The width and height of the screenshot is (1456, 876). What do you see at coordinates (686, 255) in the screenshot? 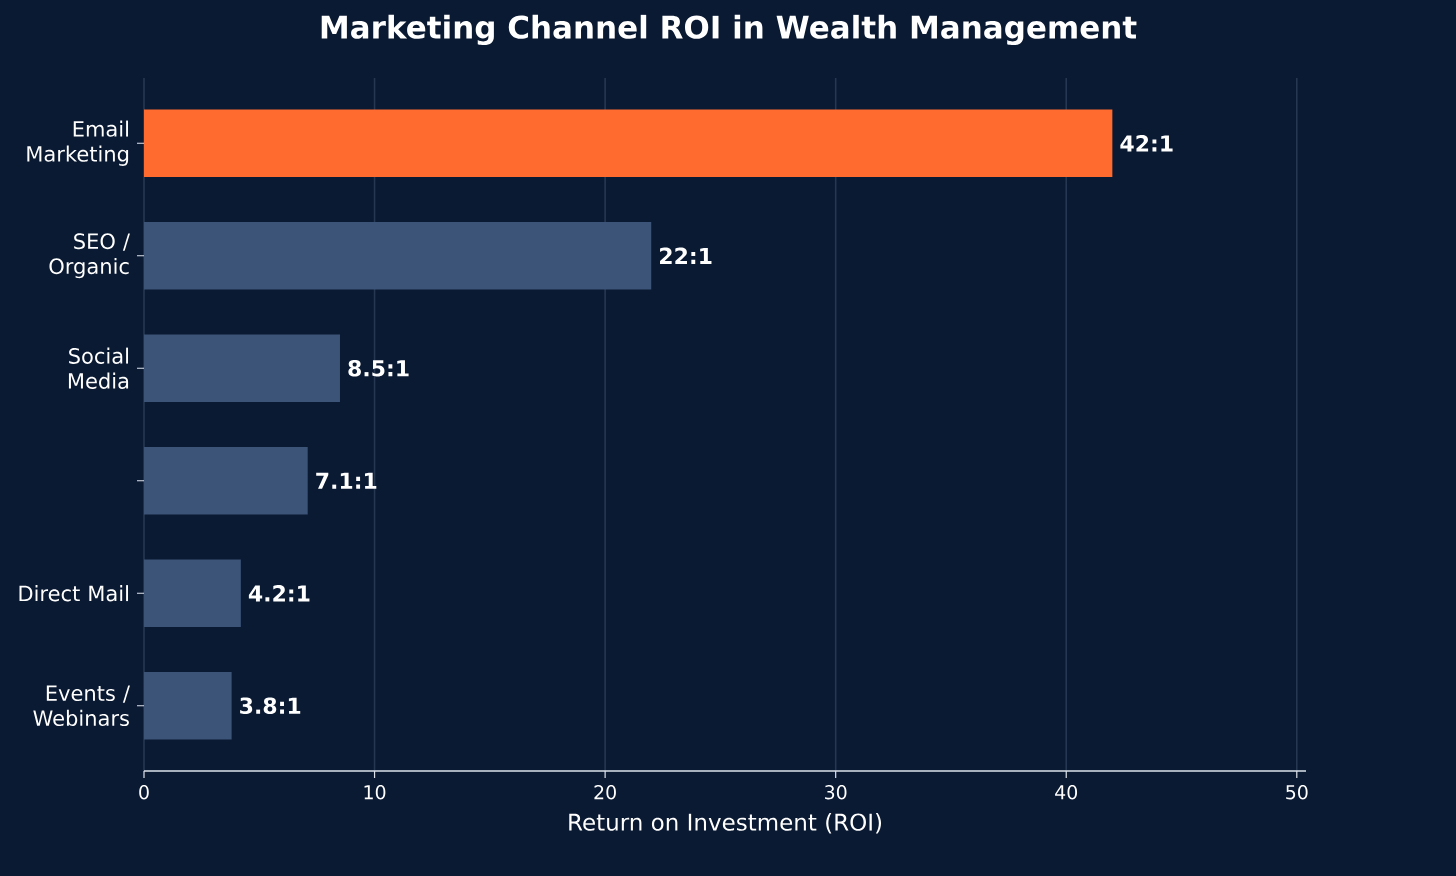
I see `data-label: 22:1` at bounding box center [686, 255].